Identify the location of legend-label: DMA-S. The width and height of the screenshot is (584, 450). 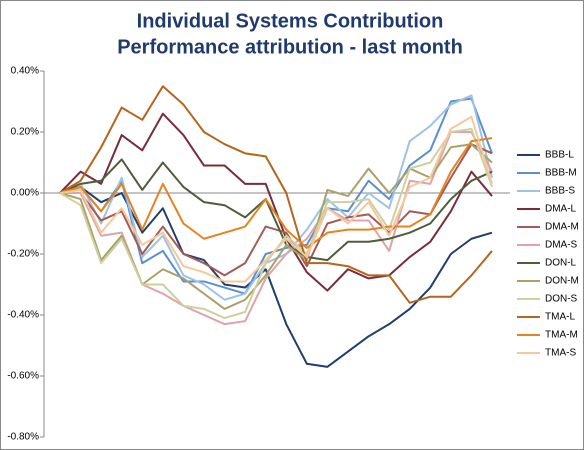
(561, 245).